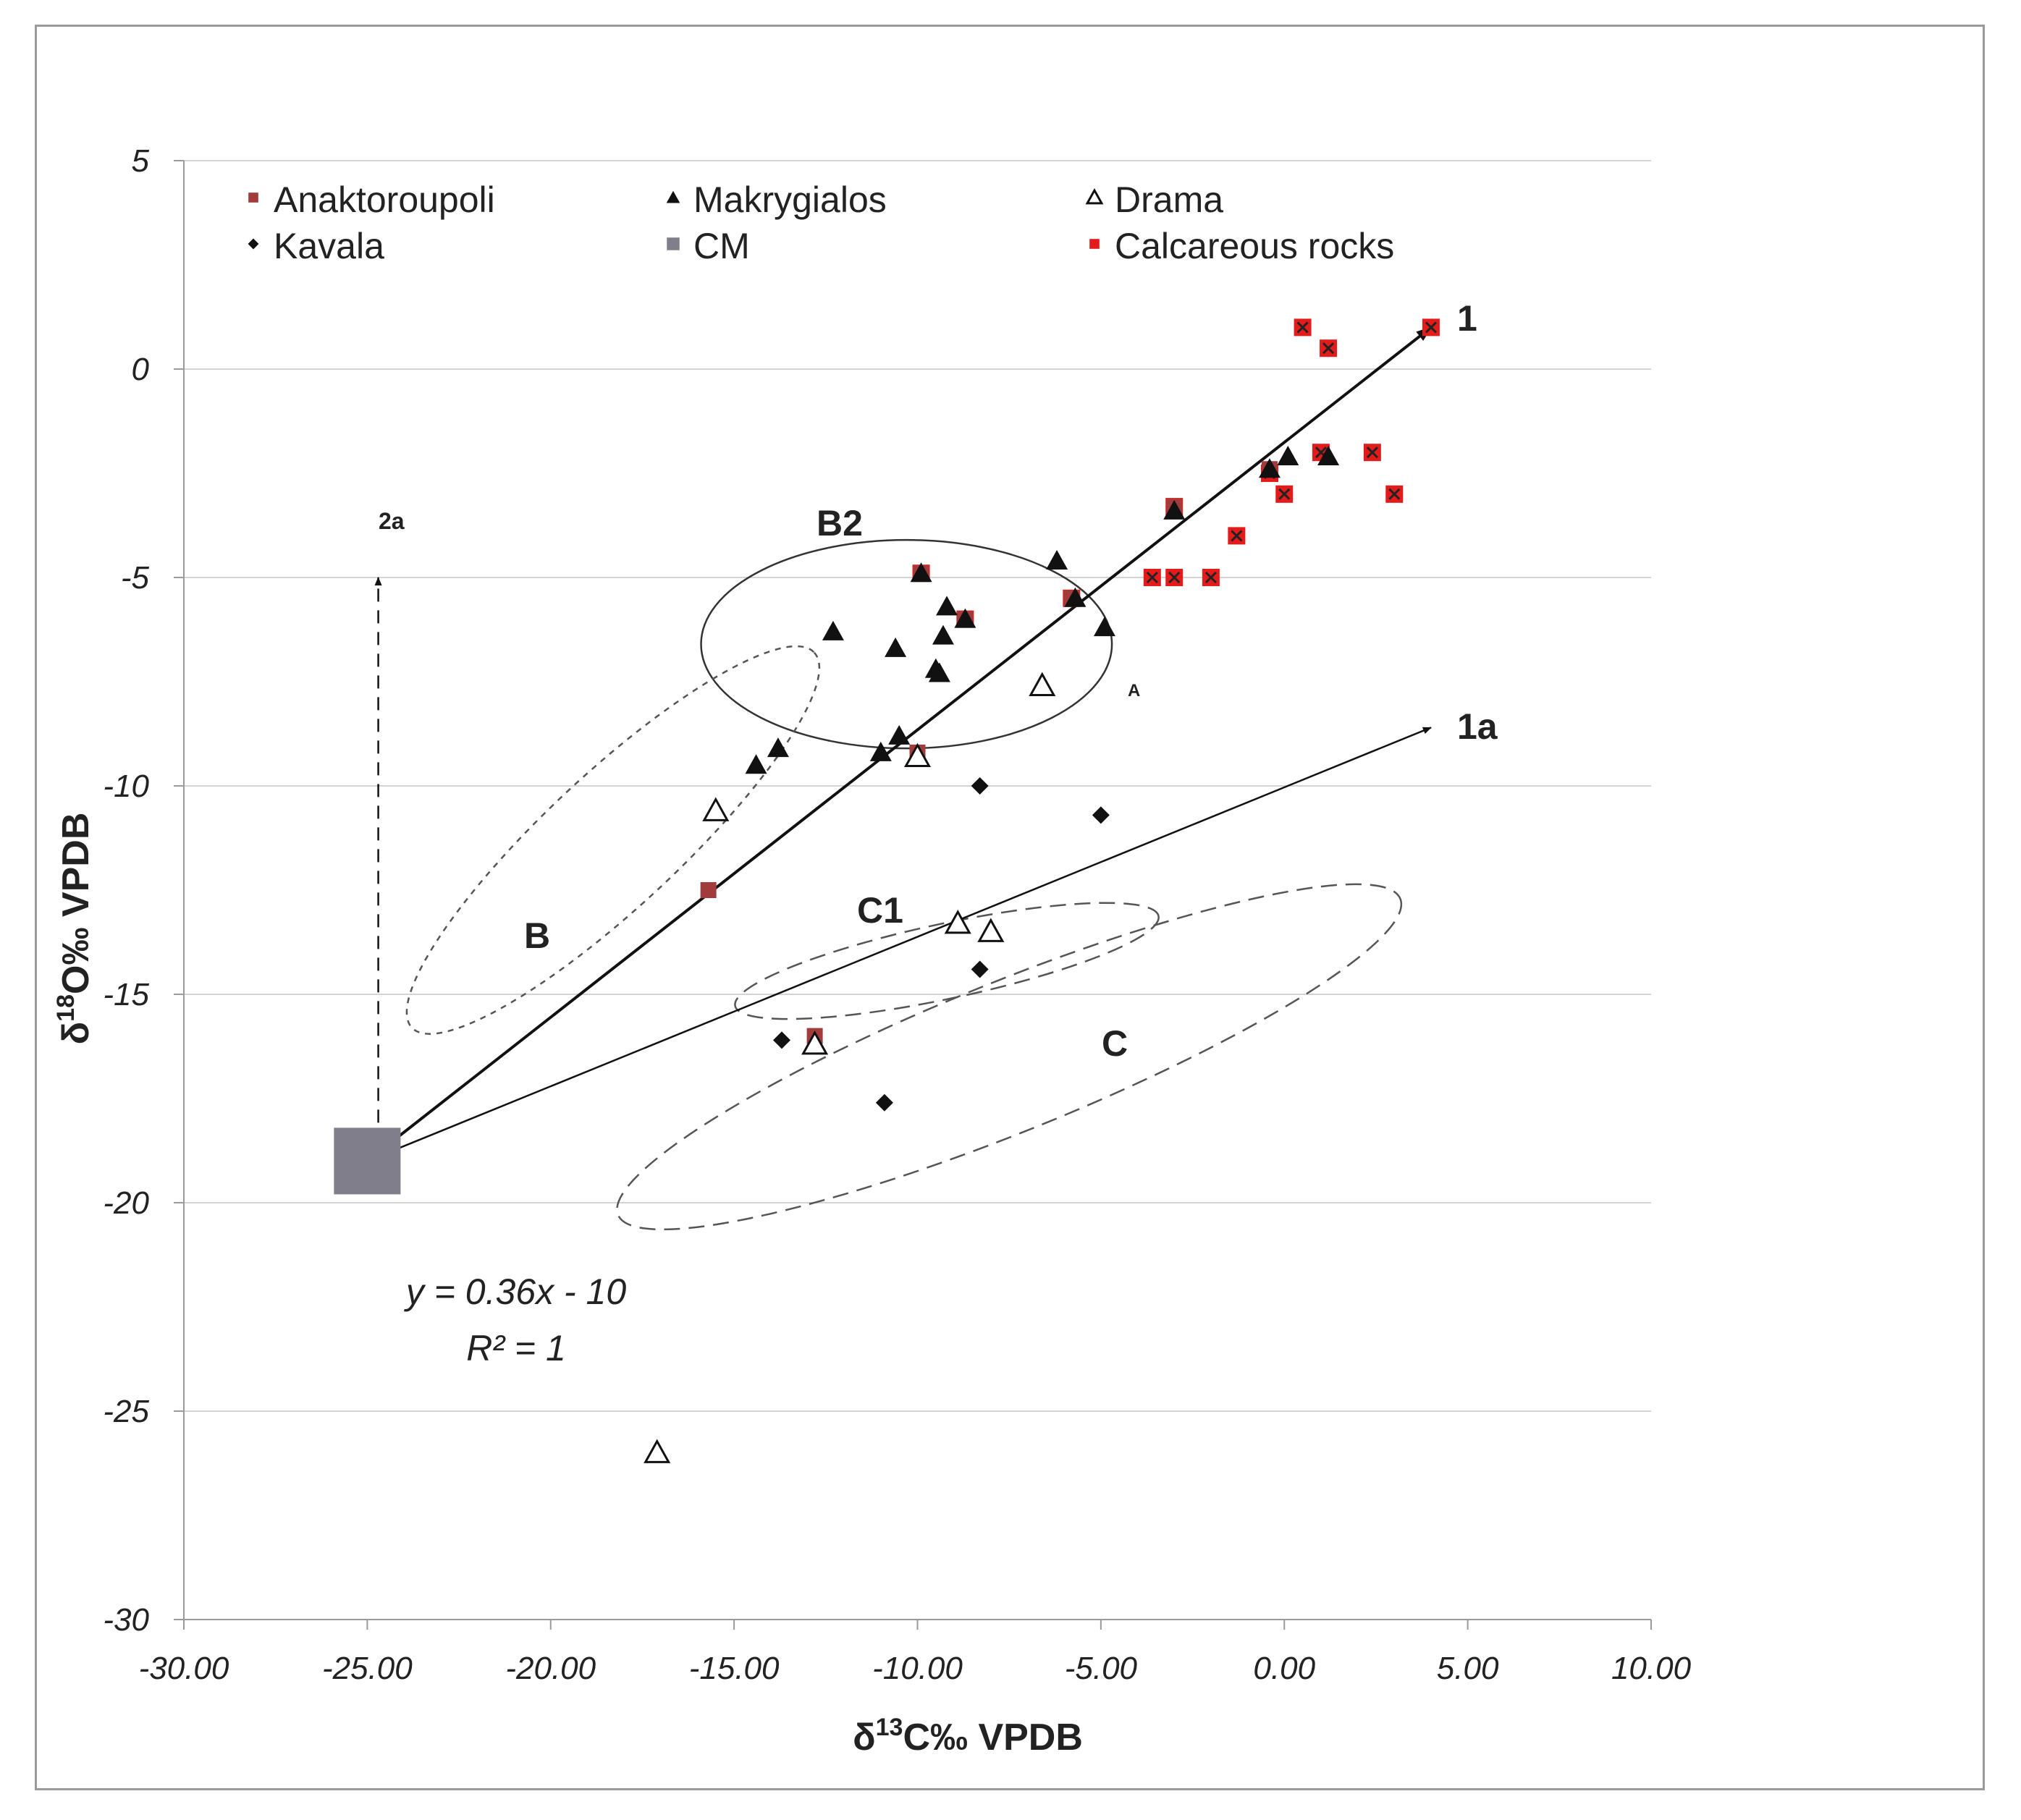 This screenshot has height=1820, width=2021. I want to click on region-ellipse-b2, so click(907, 644).